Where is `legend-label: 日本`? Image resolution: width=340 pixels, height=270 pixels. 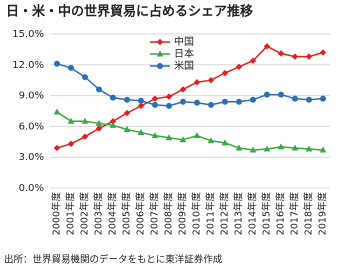 legend-label: 日本 is located at coordinates (184, 53).